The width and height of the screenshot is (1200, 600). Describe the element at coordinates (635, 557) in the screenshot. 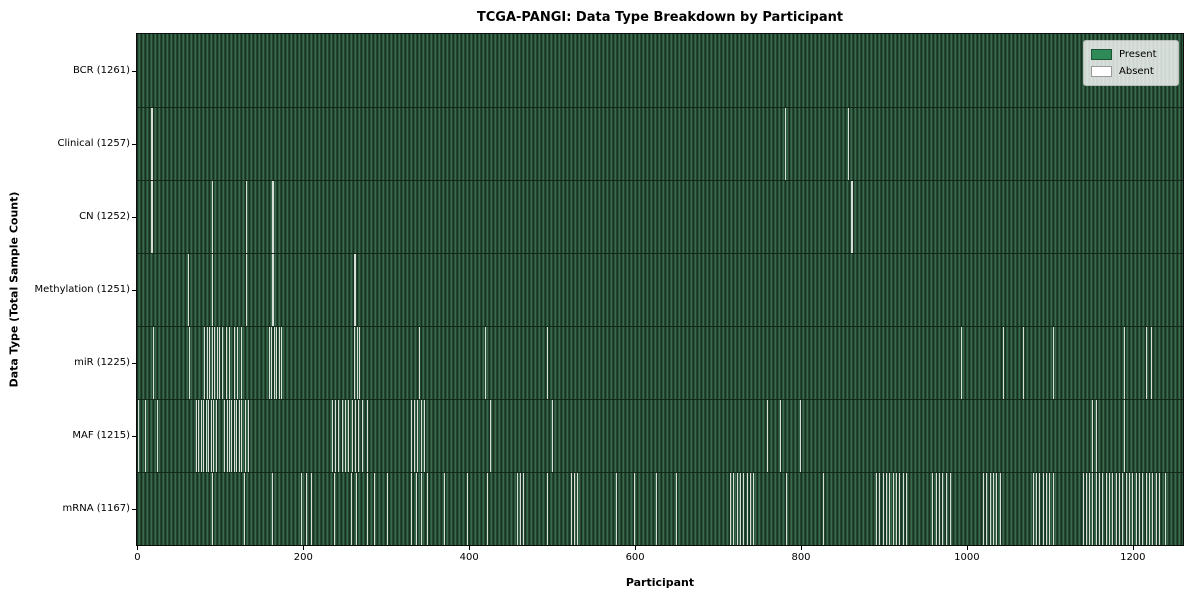

I see `x-tick-label-600: 600` at that location.